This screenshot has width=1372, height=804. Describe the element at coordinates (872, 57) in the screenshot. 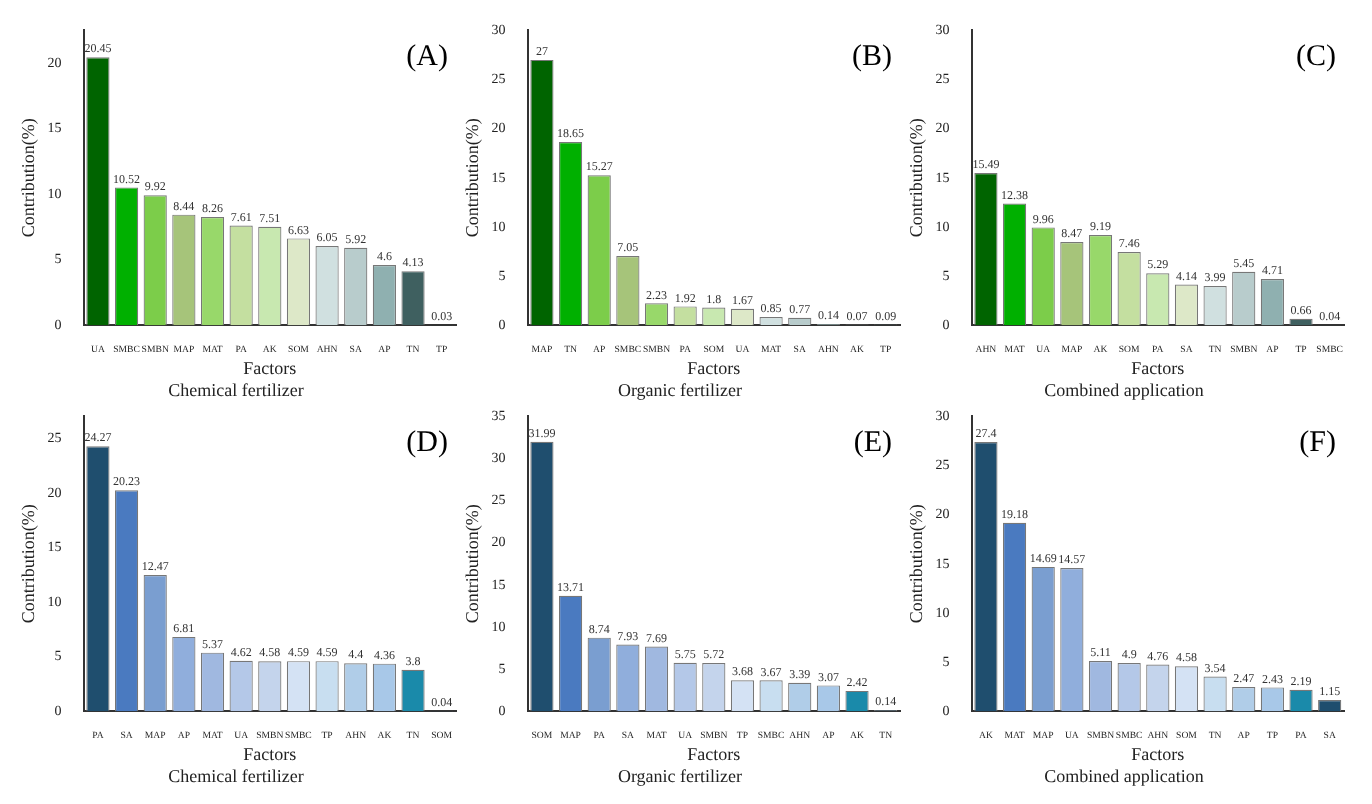

I see `chart-title: (B)` at that location.